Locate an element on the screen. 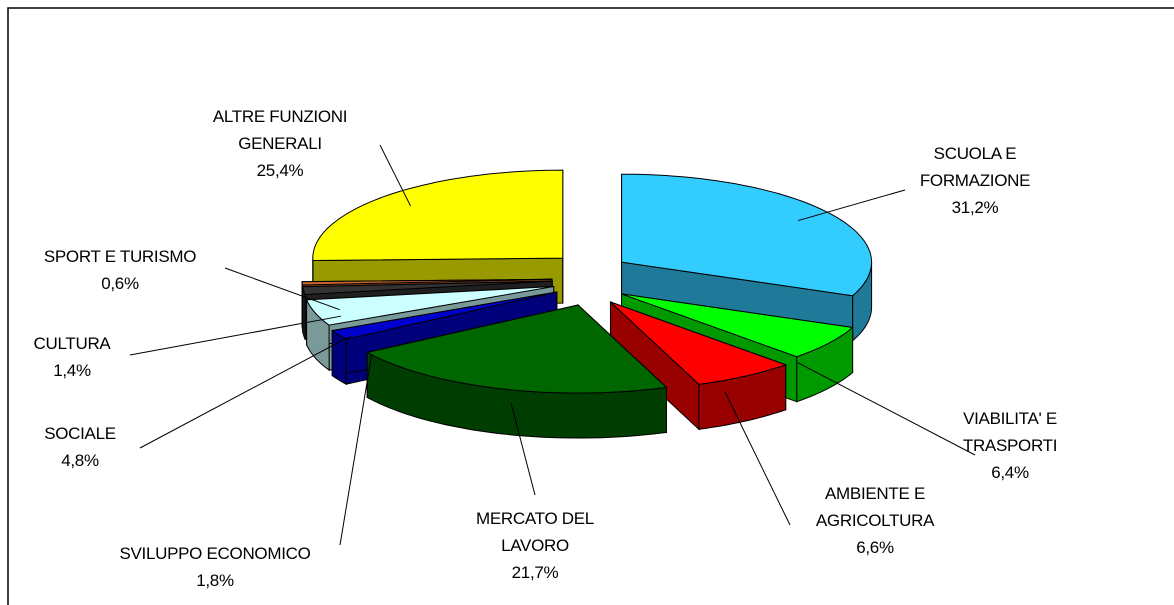  slice-label: ALTRE FUNZIONI GENERALI 25,4% is located at coordinates (280, 143).